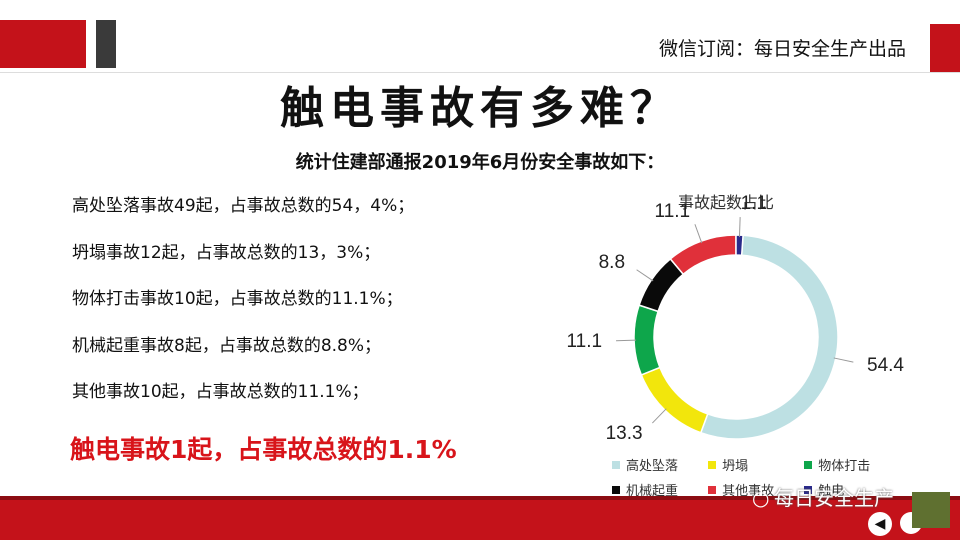 This screenshot has height=540, width=960. Describe the element at coordinates (237, 299) in the screenshot. I see `stat-item: 物体打击事故10起，占事故总数的11.1%；` at that location.